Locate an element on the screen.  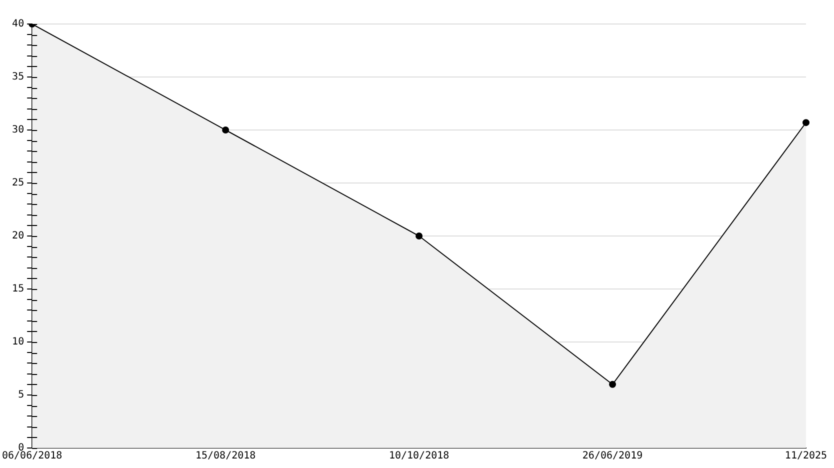
x-tick-label: 10/10/2018 is located at coordinates (419, 456).